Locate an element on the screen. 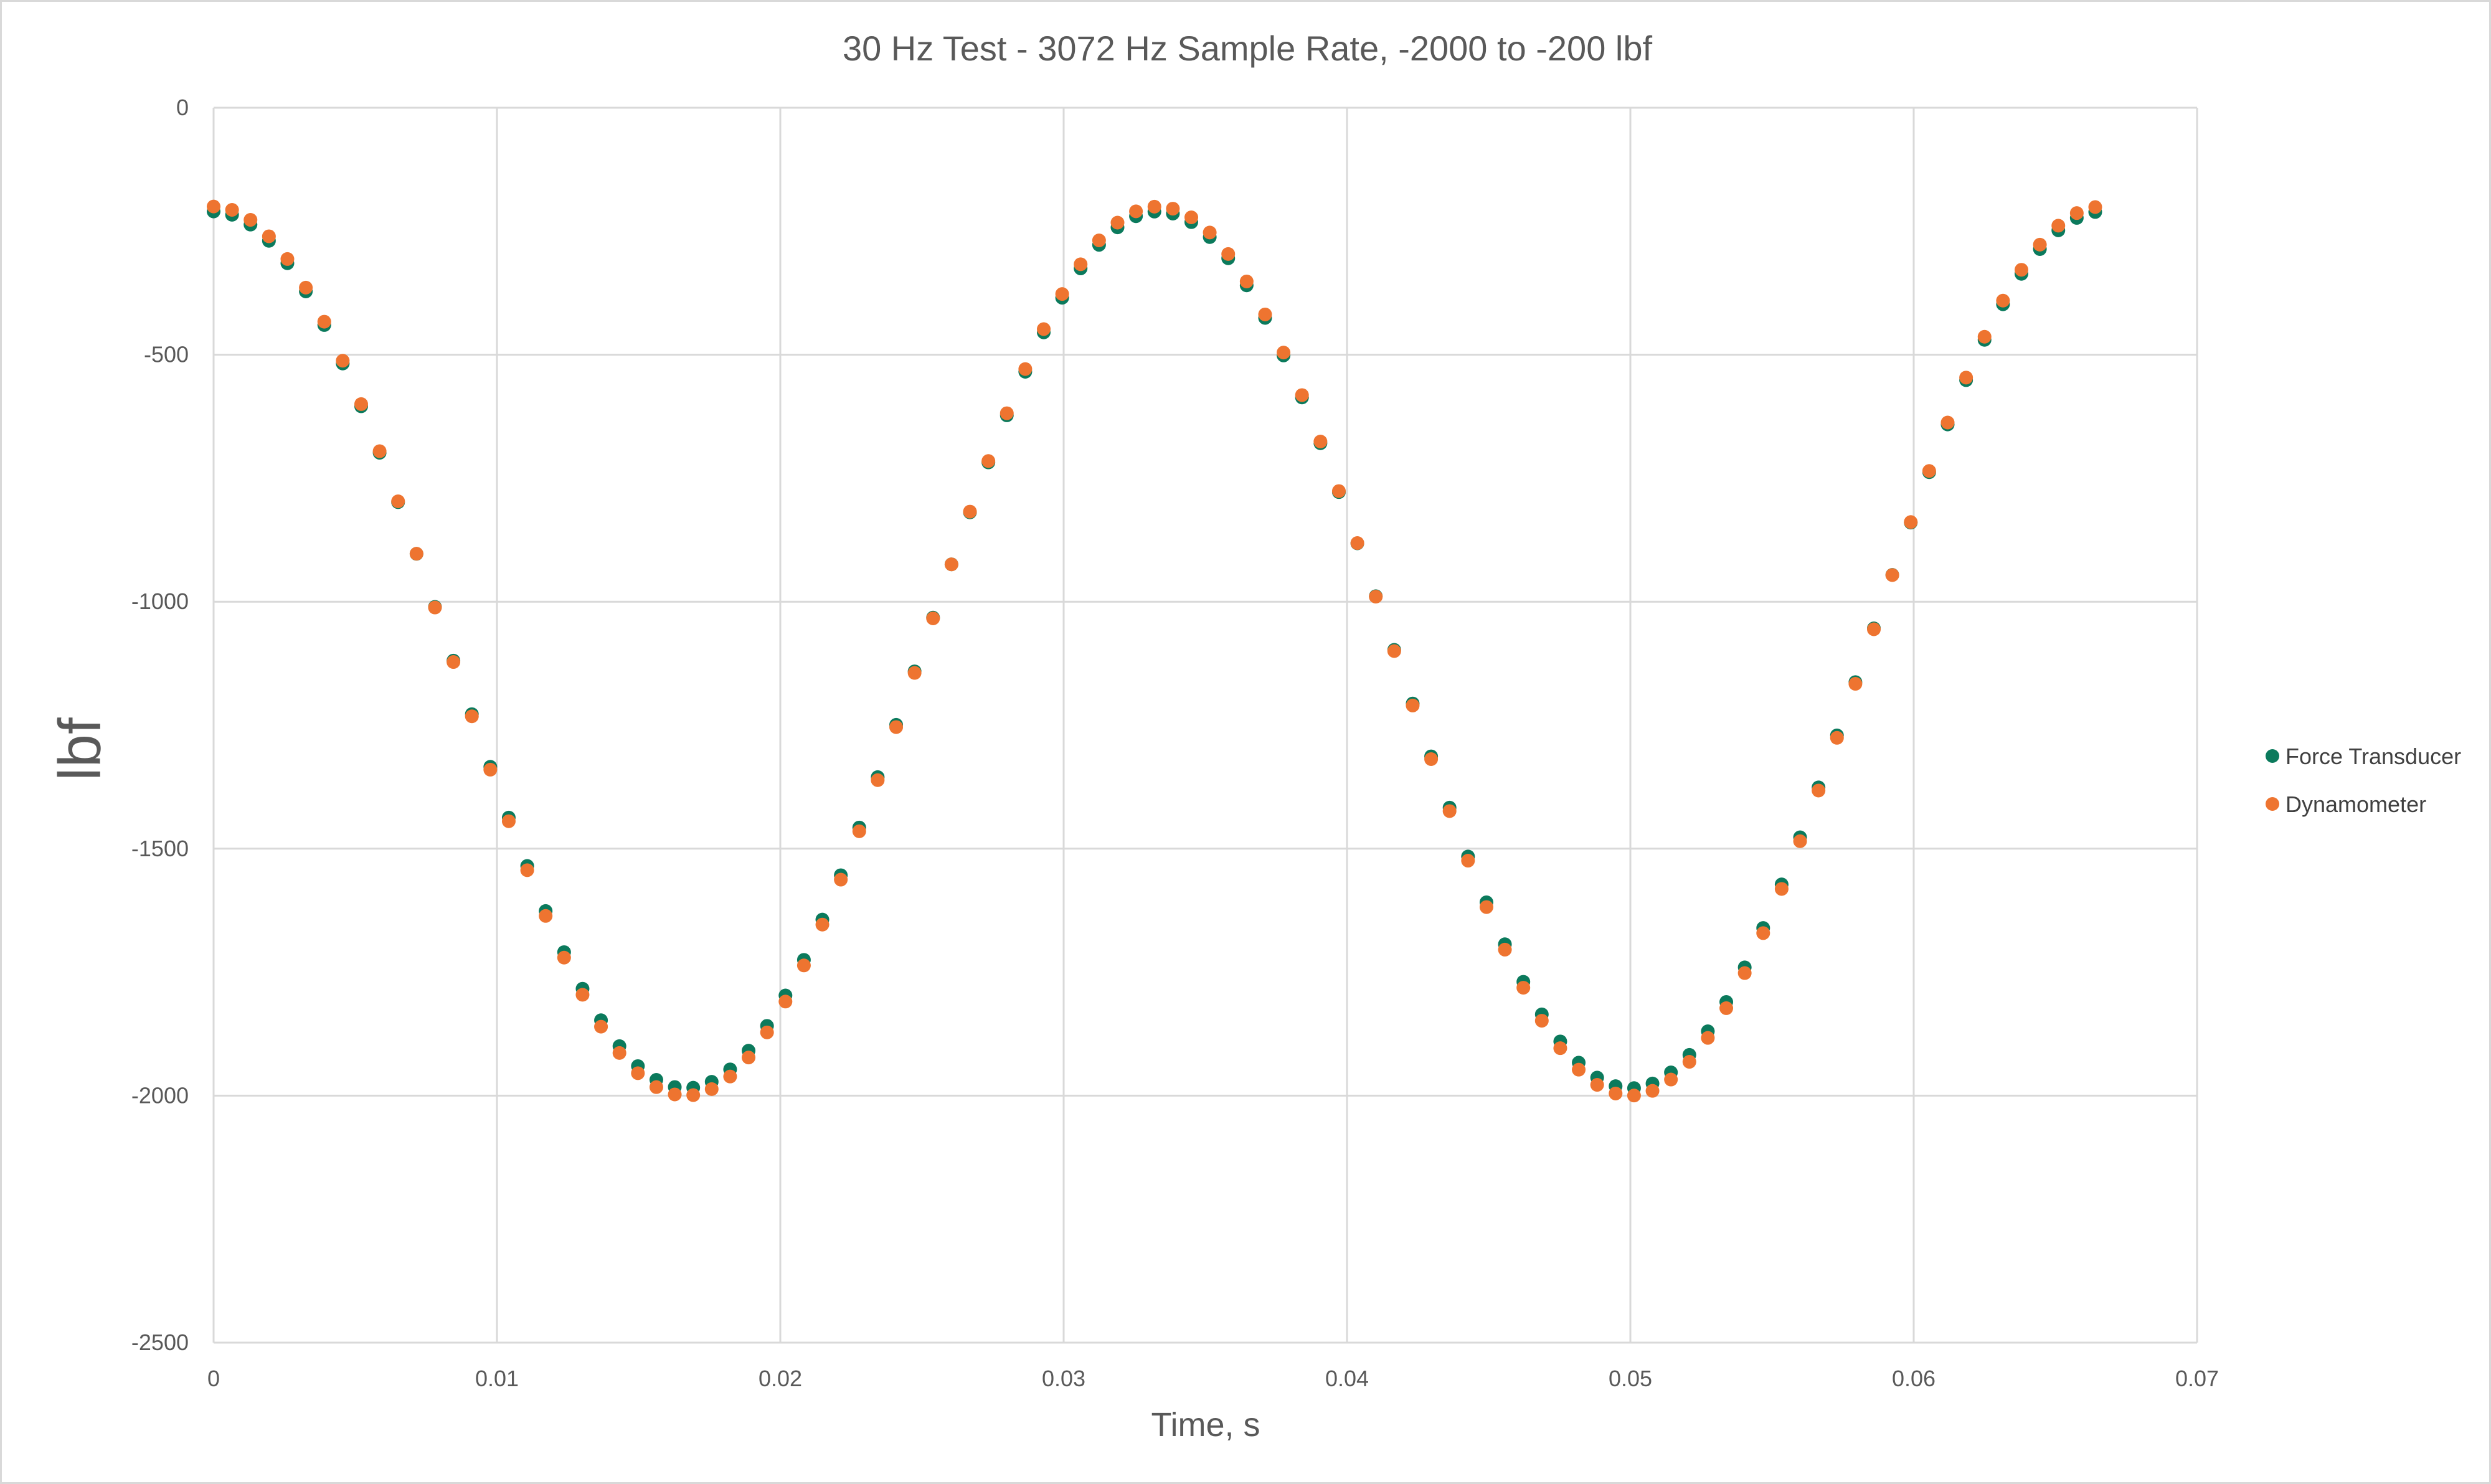 This screenshot has height=1484, width=2491. y-tick-label: -2000 is located at coordinates (160, 1095).